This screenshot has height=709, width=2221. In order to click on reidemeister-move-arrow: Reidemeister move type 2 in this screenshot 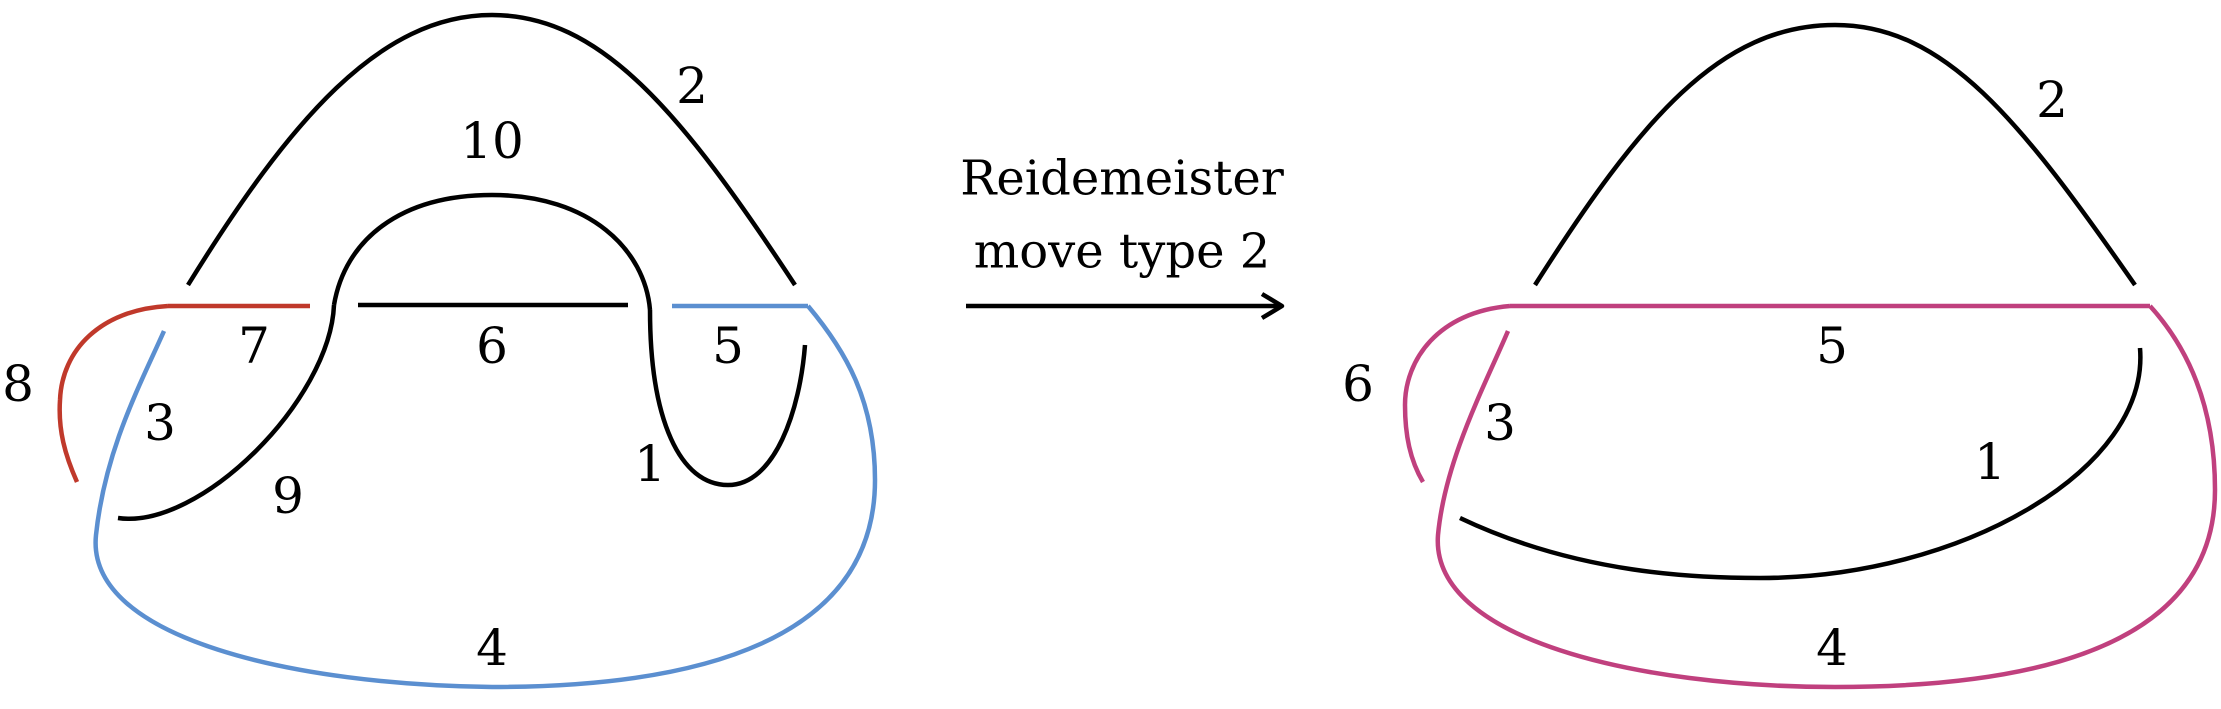, I will do `click(1122, 235)`.